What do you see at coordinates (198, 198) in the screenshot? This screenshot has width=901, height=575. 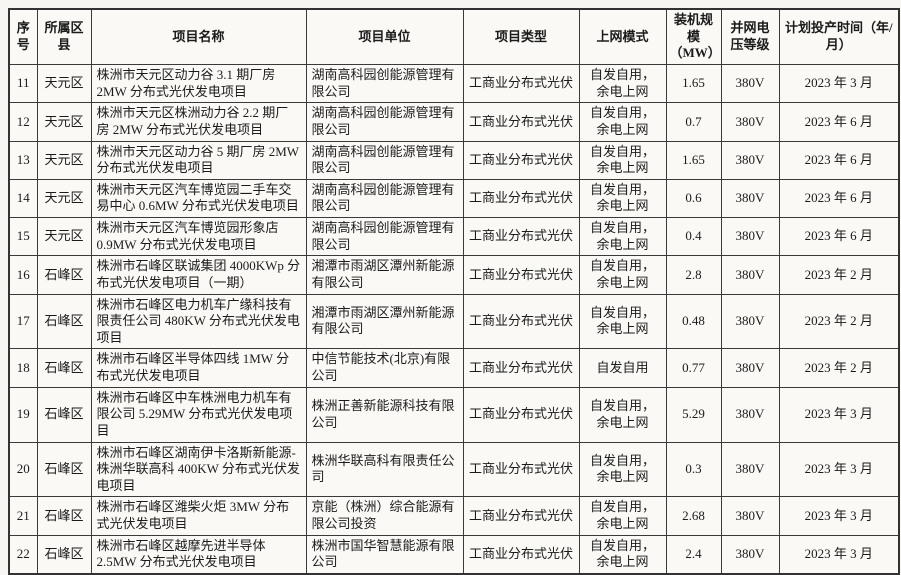 I see `cell-project-name: 株洲市天元区汽车博览园二手车交易中心 0.6MW 分布式光伏发电项目` at bounding box center [198, 198].